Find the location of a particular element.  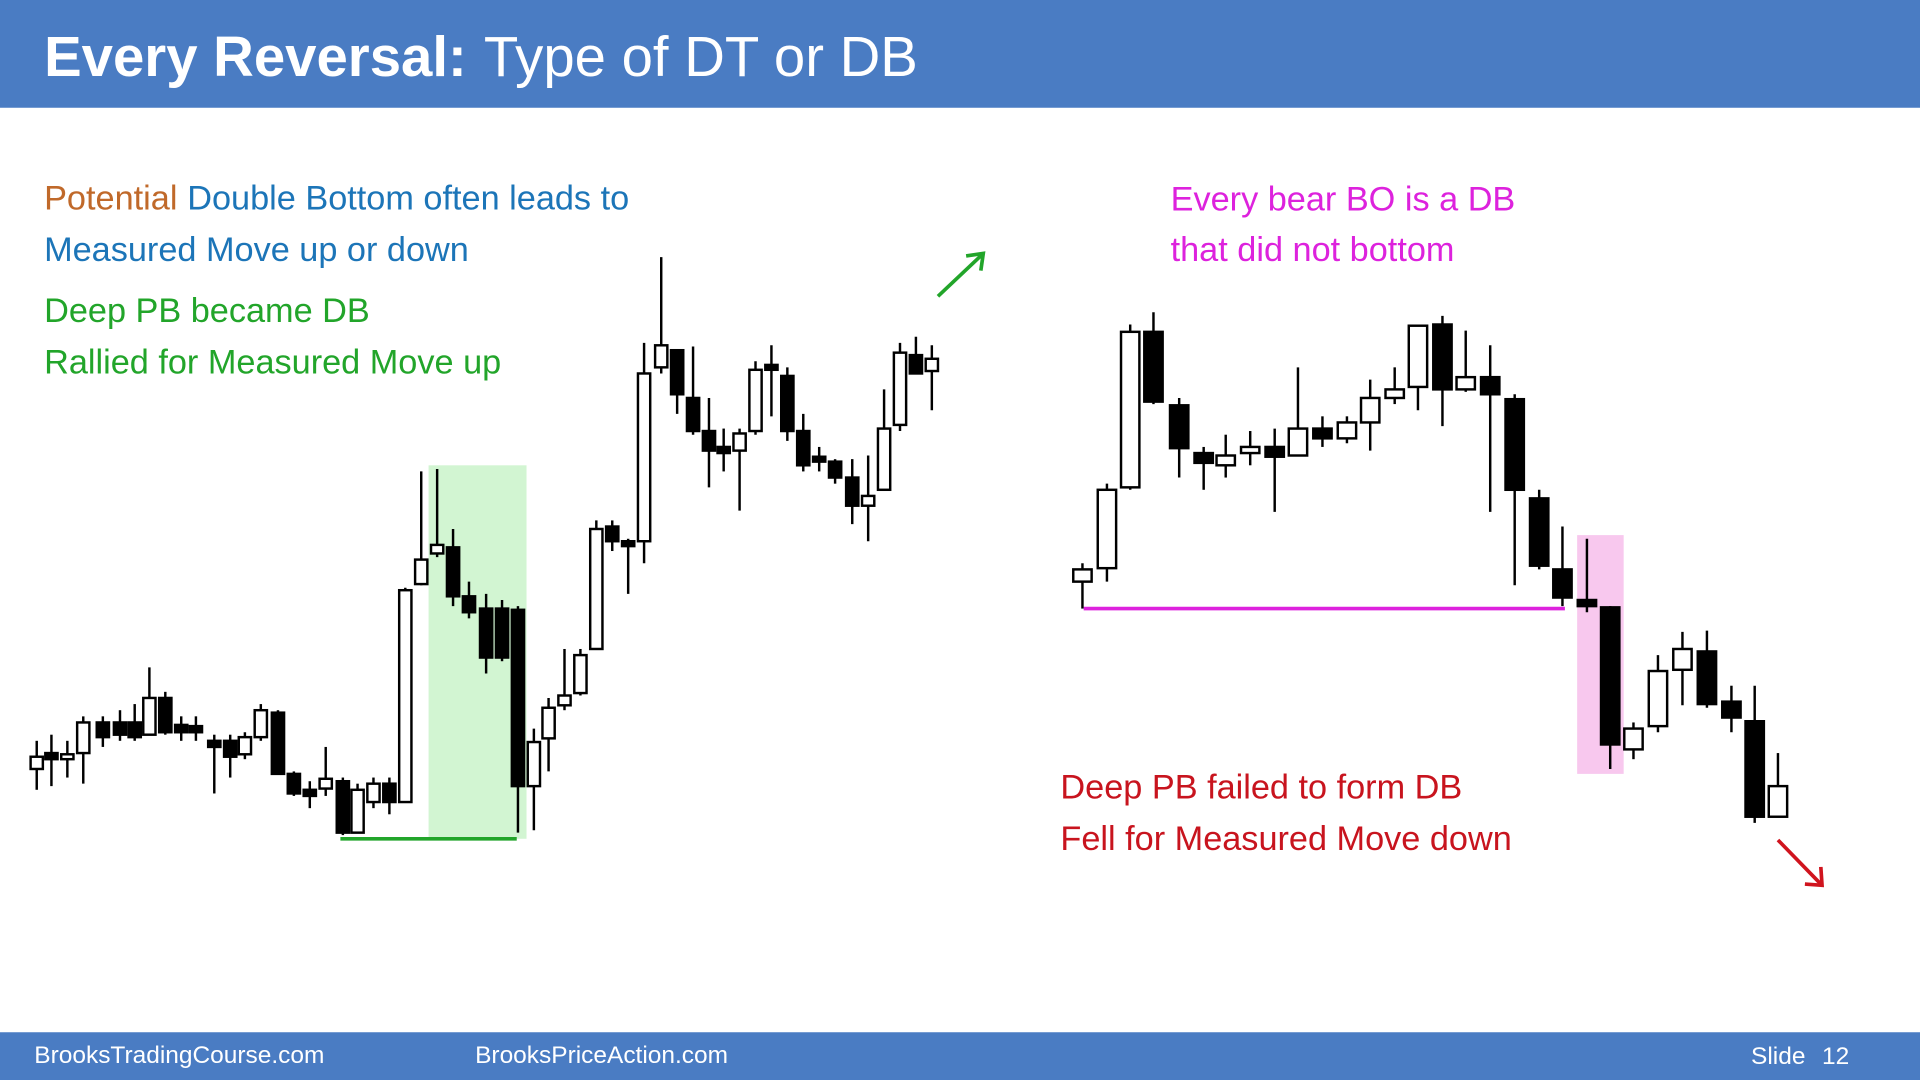

arrow-up is located at coordinates (961, 274).